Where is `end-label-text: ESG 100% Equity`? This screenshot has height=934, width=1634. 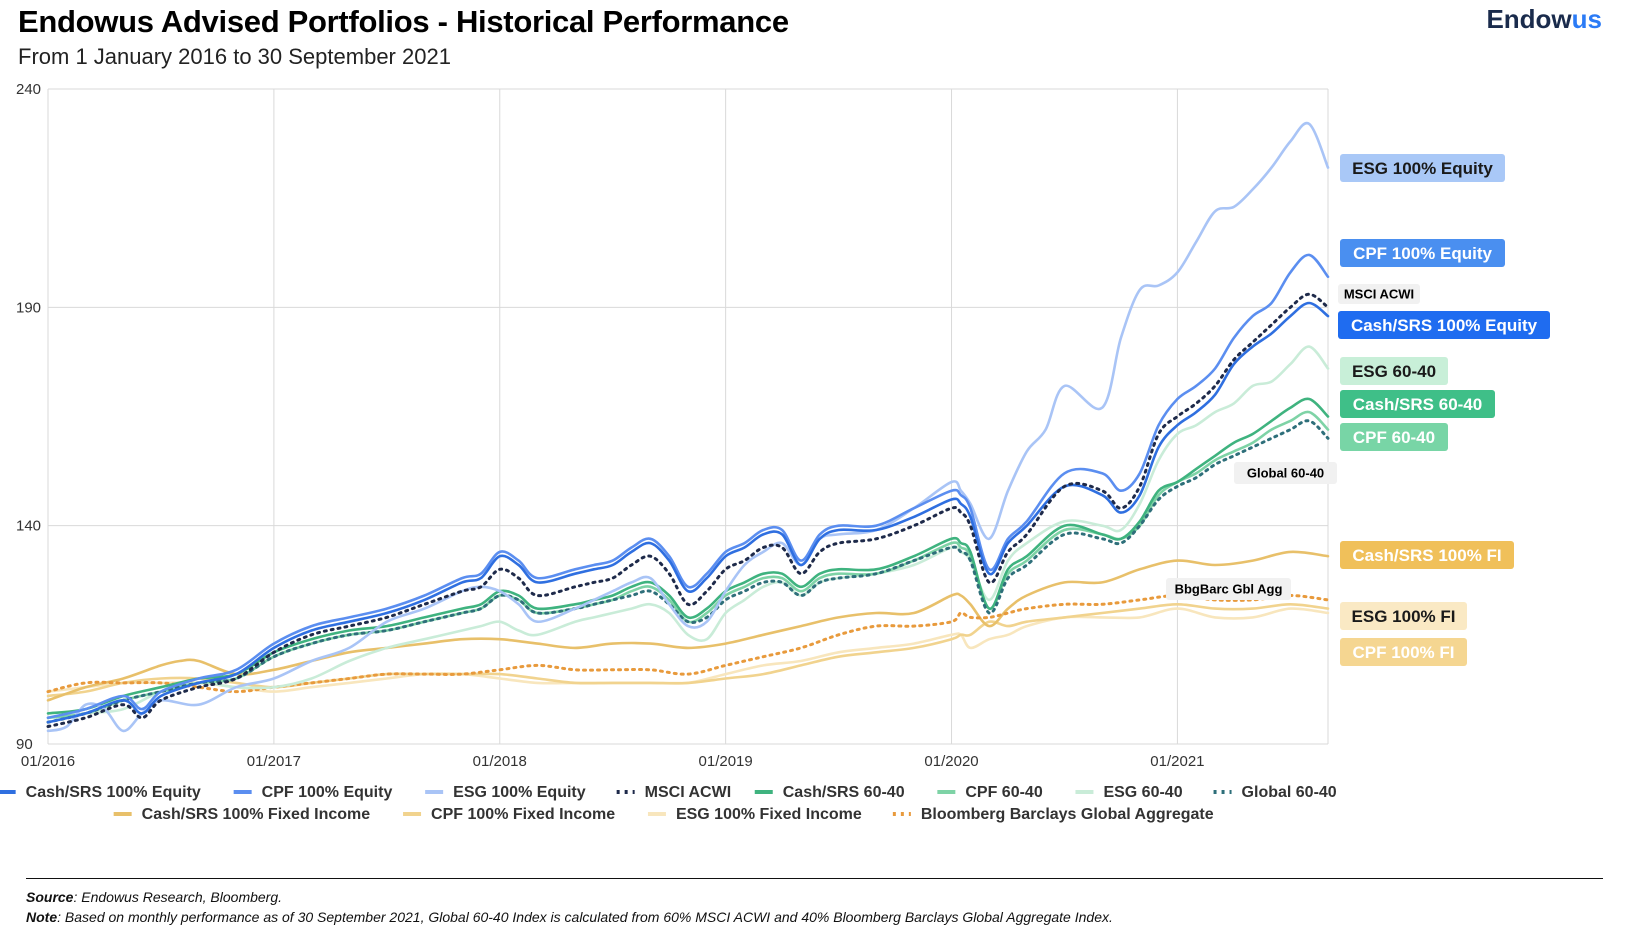
end-label-text: ESG 100% Equity is located at coordinates (1422, 168).